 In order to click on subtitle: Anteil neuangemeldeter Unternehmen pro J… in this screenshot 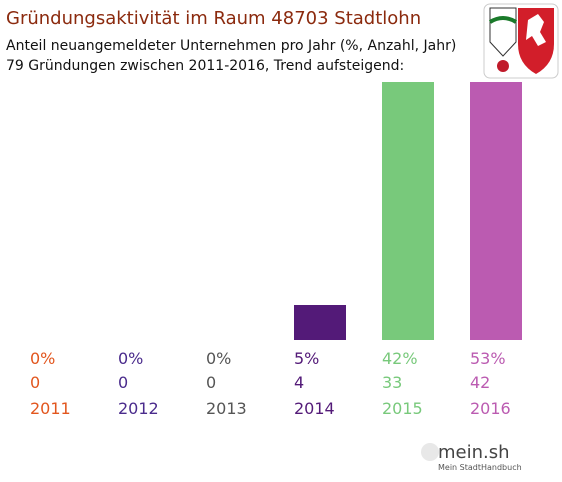, I will do `click(231, 46)`.